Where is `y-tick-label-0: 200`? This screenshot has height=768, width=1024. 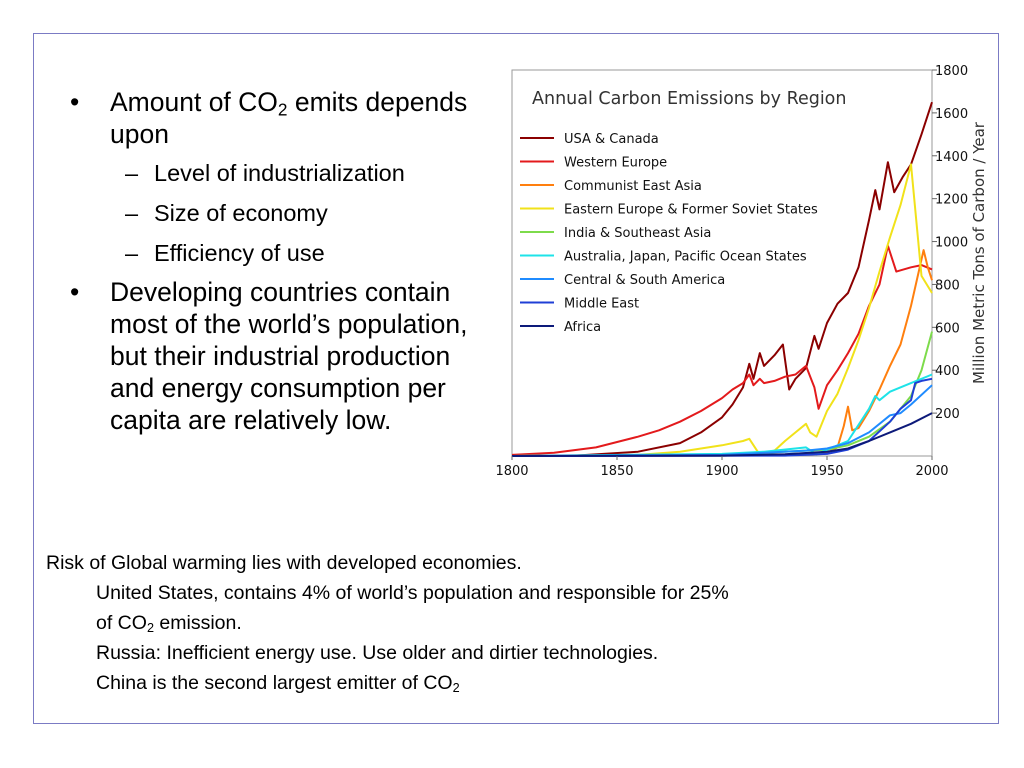 y-tick-label-0: 200 is located at coordinates (947, 414).